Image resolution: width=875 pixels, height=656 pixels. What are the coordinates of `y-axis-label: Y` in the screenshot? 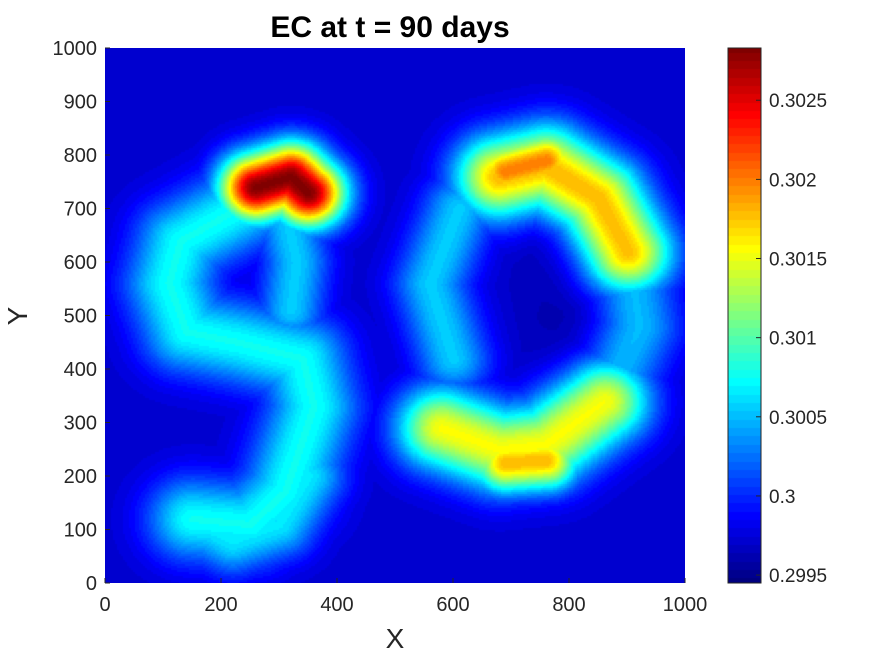 It's located at (17, 315).